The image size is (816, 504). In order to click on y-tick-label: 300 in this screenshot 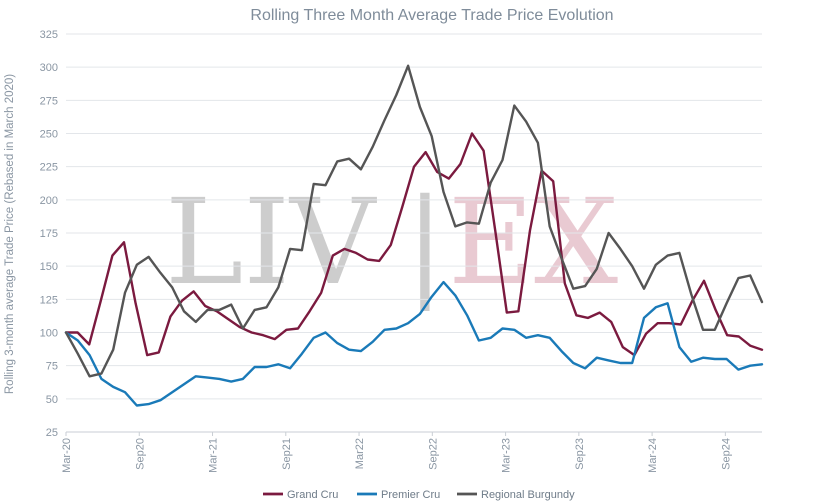, I will do `click(49, 68)`.